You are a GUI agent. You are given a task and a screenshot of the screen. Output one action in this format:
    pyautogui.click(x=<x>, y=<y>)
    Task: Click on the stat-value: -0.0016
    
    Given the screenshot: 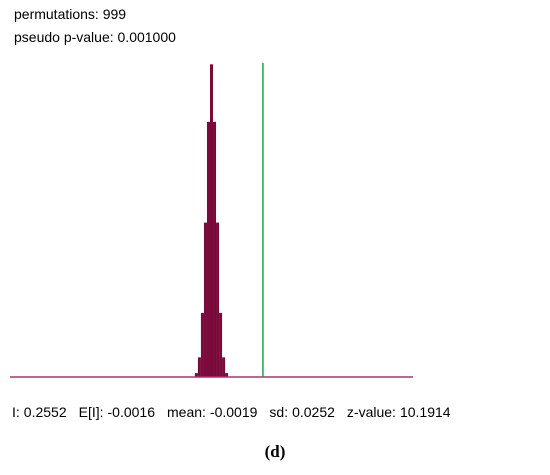 What is the action you would take?
    pyautogui.click(x=131, y=412)
    